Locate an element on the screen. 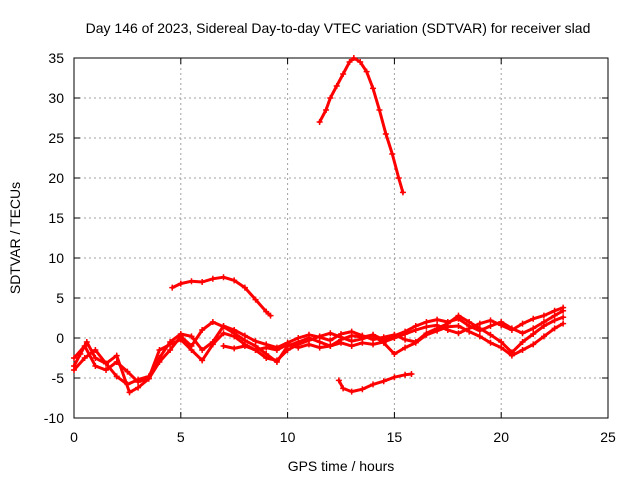  series-line-track-c is located at coordinates (318, 353).